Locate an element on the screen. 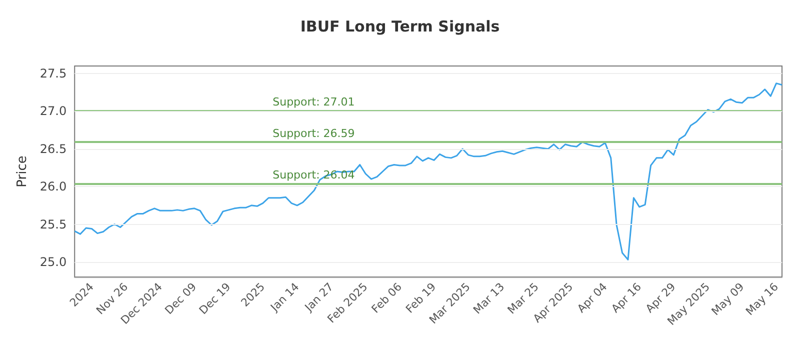 The image size is (800, 350). x-tick-label: Dec 19 is located at coordinates (215, 298).